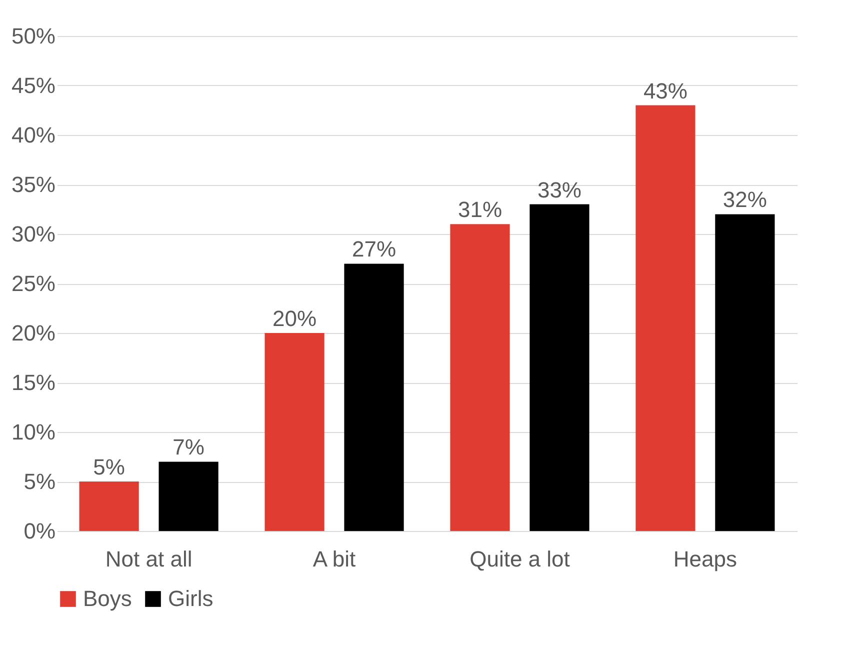  I want to click on x-tick-label: Heaps, so click(705, 559).